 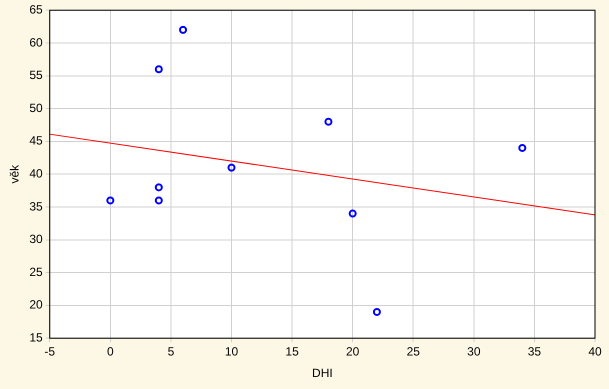 What do you see at coordinates (36, 337) in the screenshot?
I see `y-tick-label: 15` at bounding box center [36, 337].